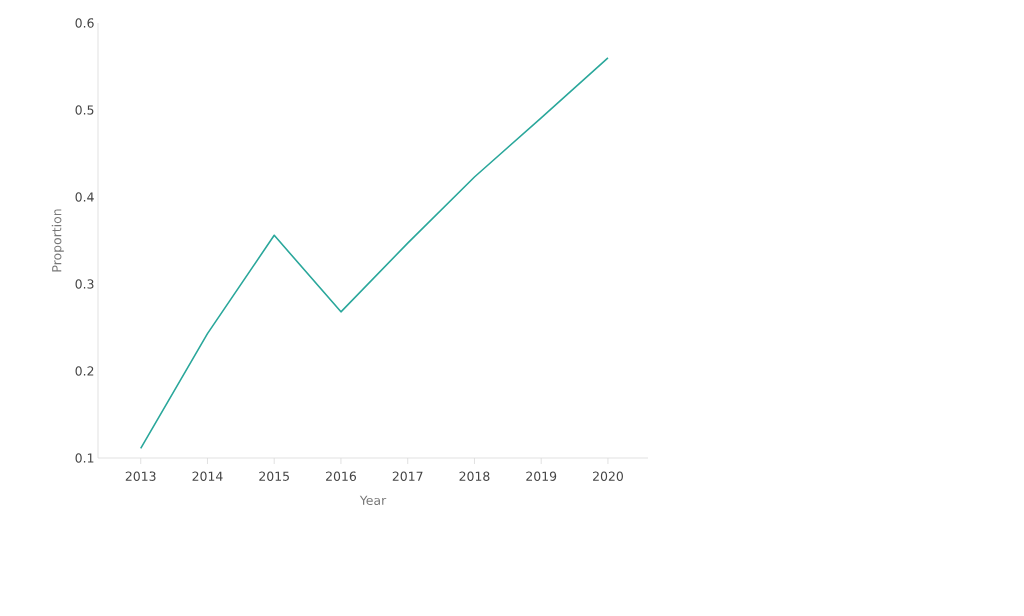 The image size is (1024, 616). What do you see at coordinates (57, 240) in the screenshot?
I see `y-axis-title: Proportion` at bounding box center [57, 240].